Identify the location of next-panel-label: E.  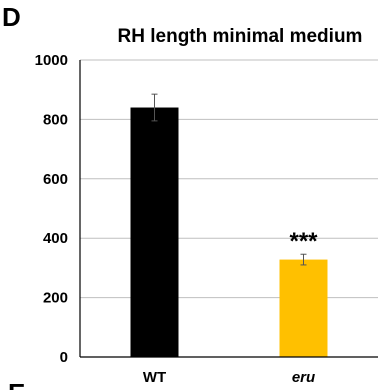
(16, 384).